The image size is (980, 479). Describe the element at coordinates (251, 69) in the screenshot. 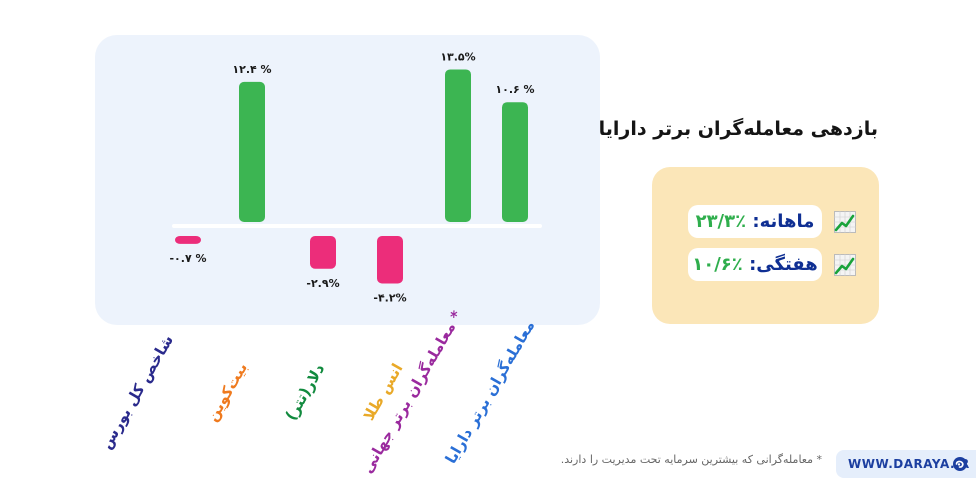

I see `data-label: ۱۲.۴ %` at that location.